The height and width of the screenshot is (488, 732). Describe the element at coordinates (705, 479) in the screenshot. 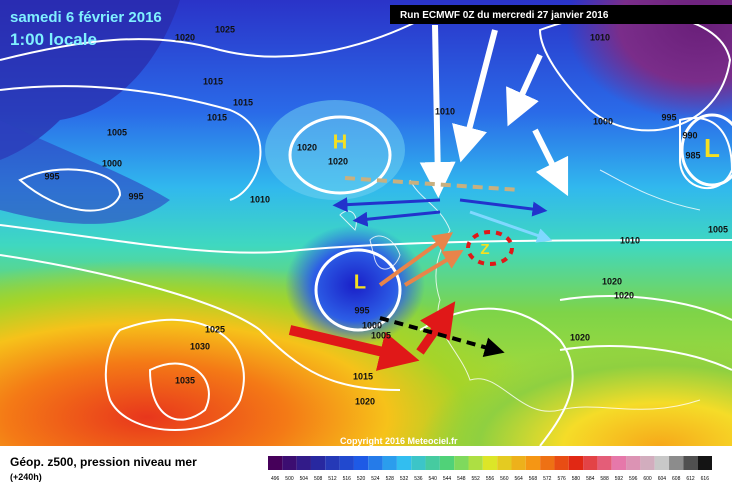

I see `legend-label: 616` at that location.